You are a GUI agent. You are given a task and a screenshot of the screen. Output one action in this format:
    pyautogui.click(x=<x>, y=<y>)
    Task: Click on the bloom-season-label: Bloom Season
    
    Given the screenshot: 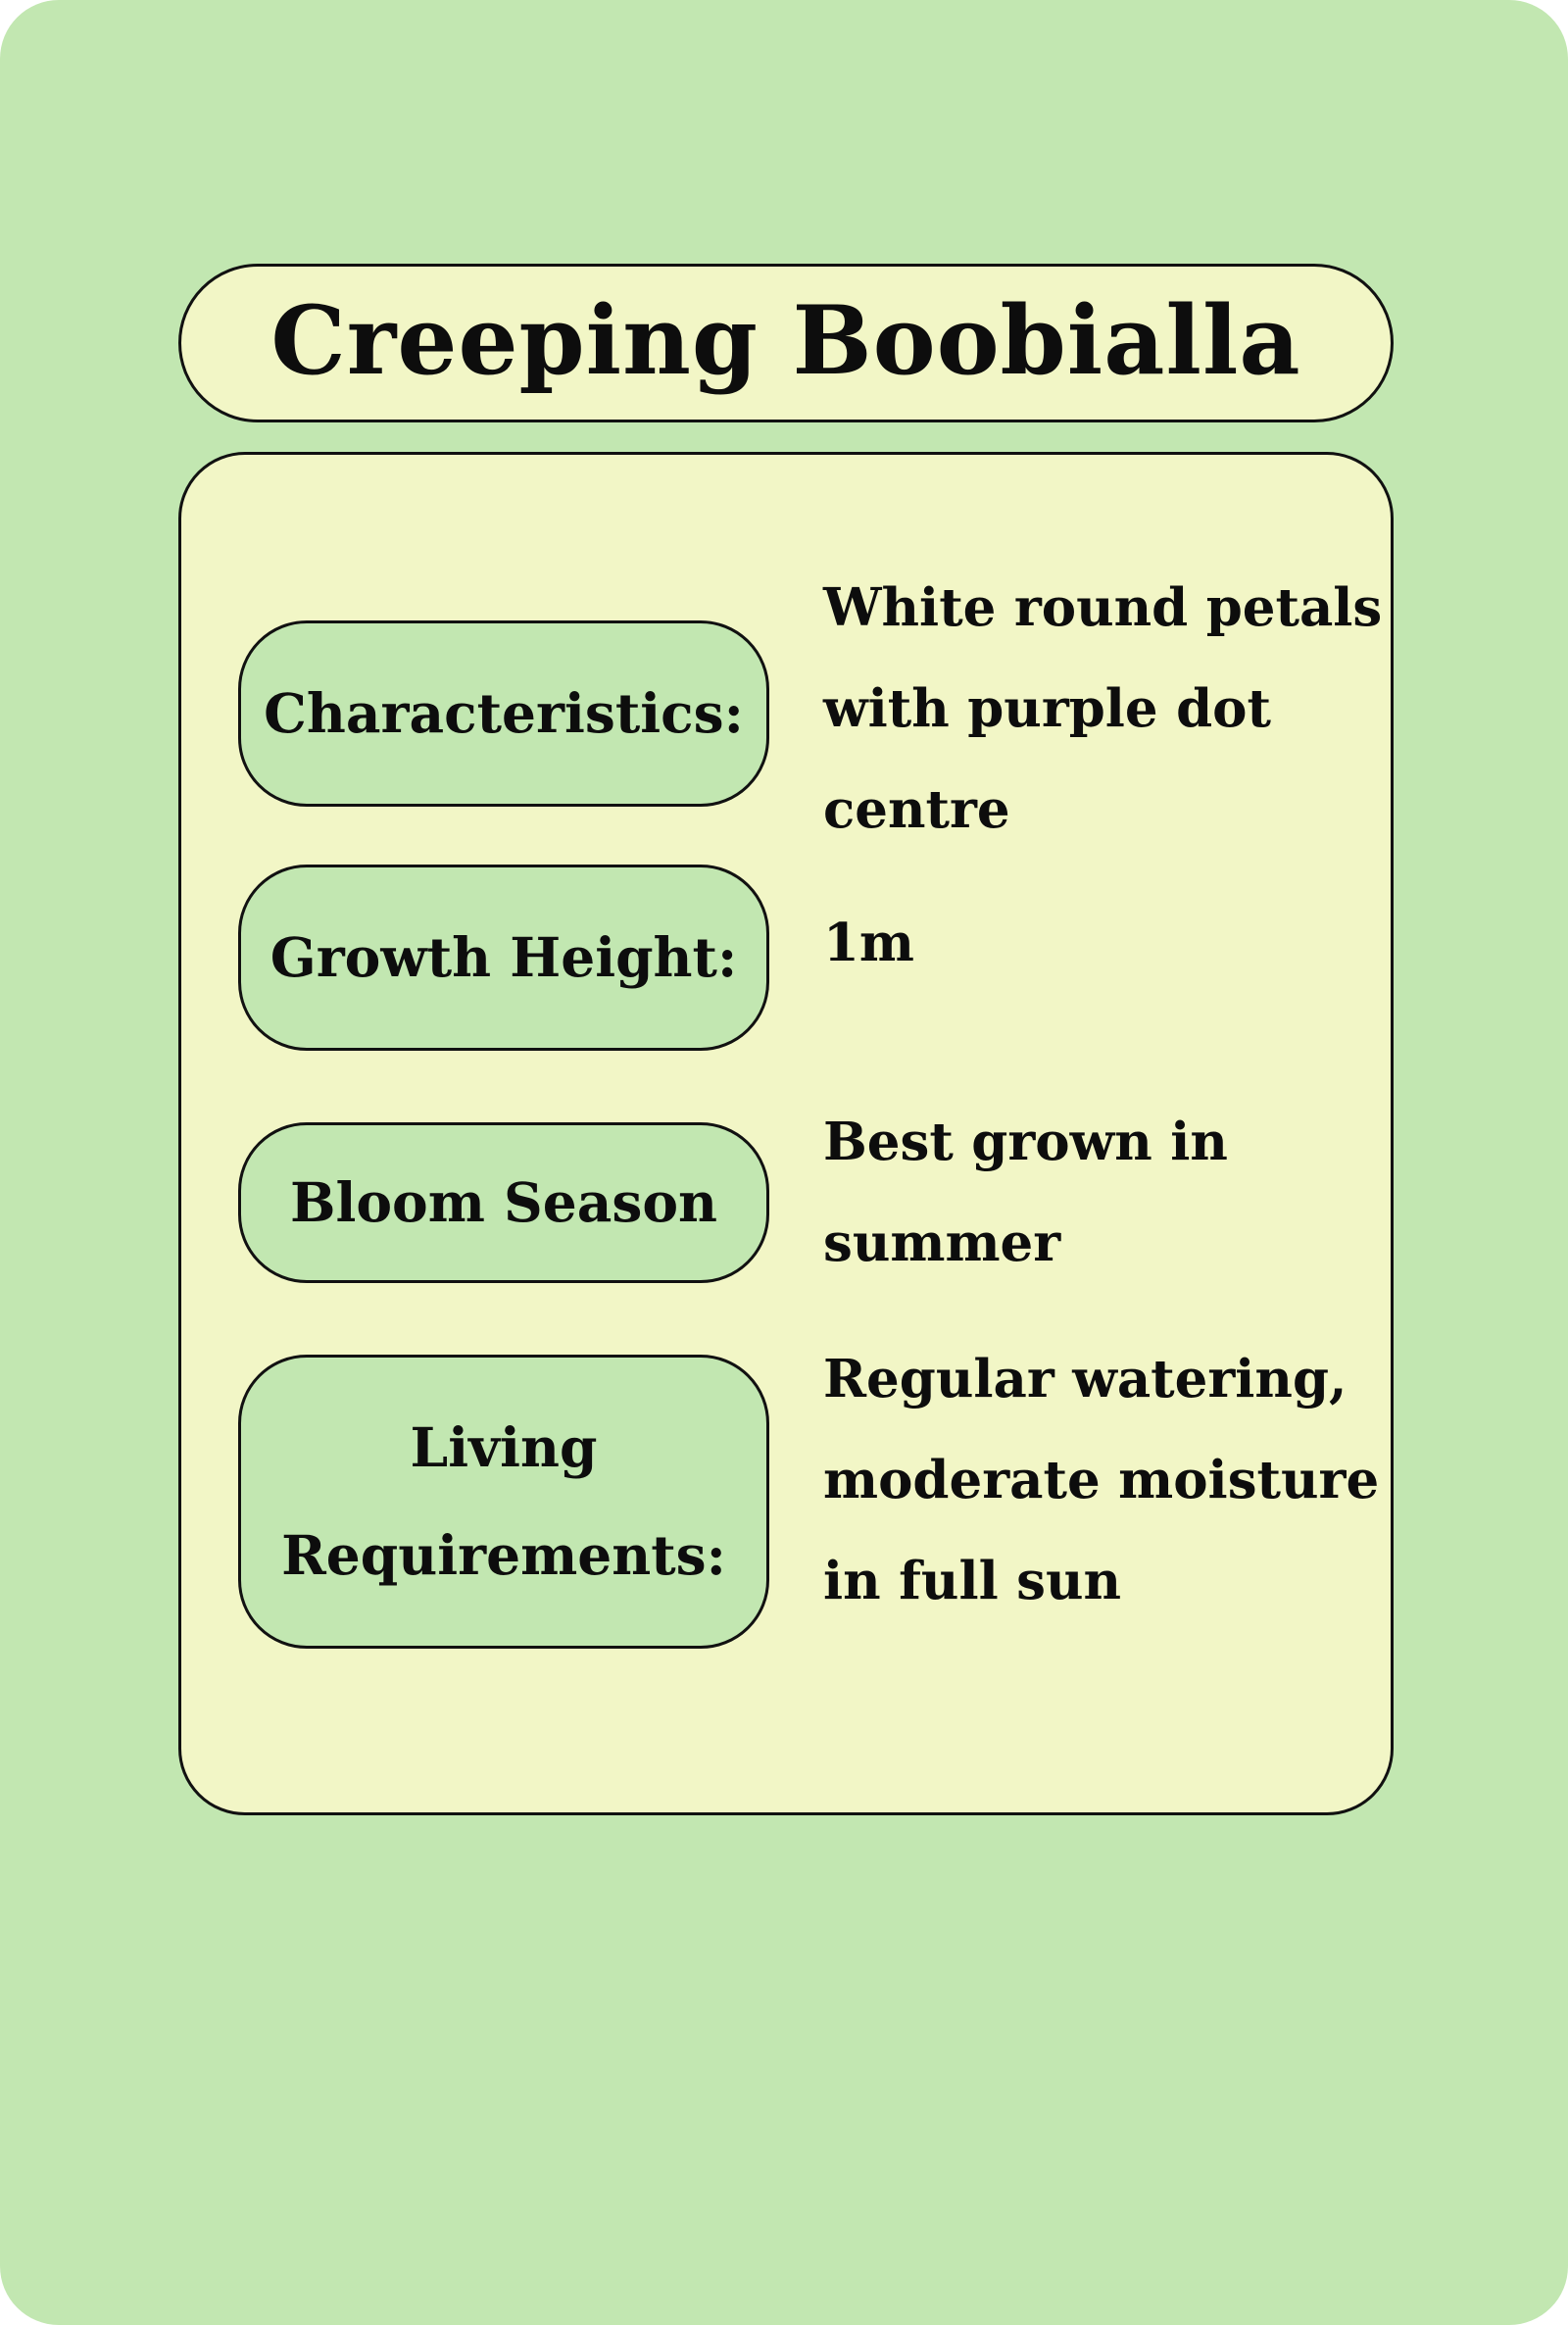 What is the action you would take?
    pyautogui.click(x=504, y=1202)
    